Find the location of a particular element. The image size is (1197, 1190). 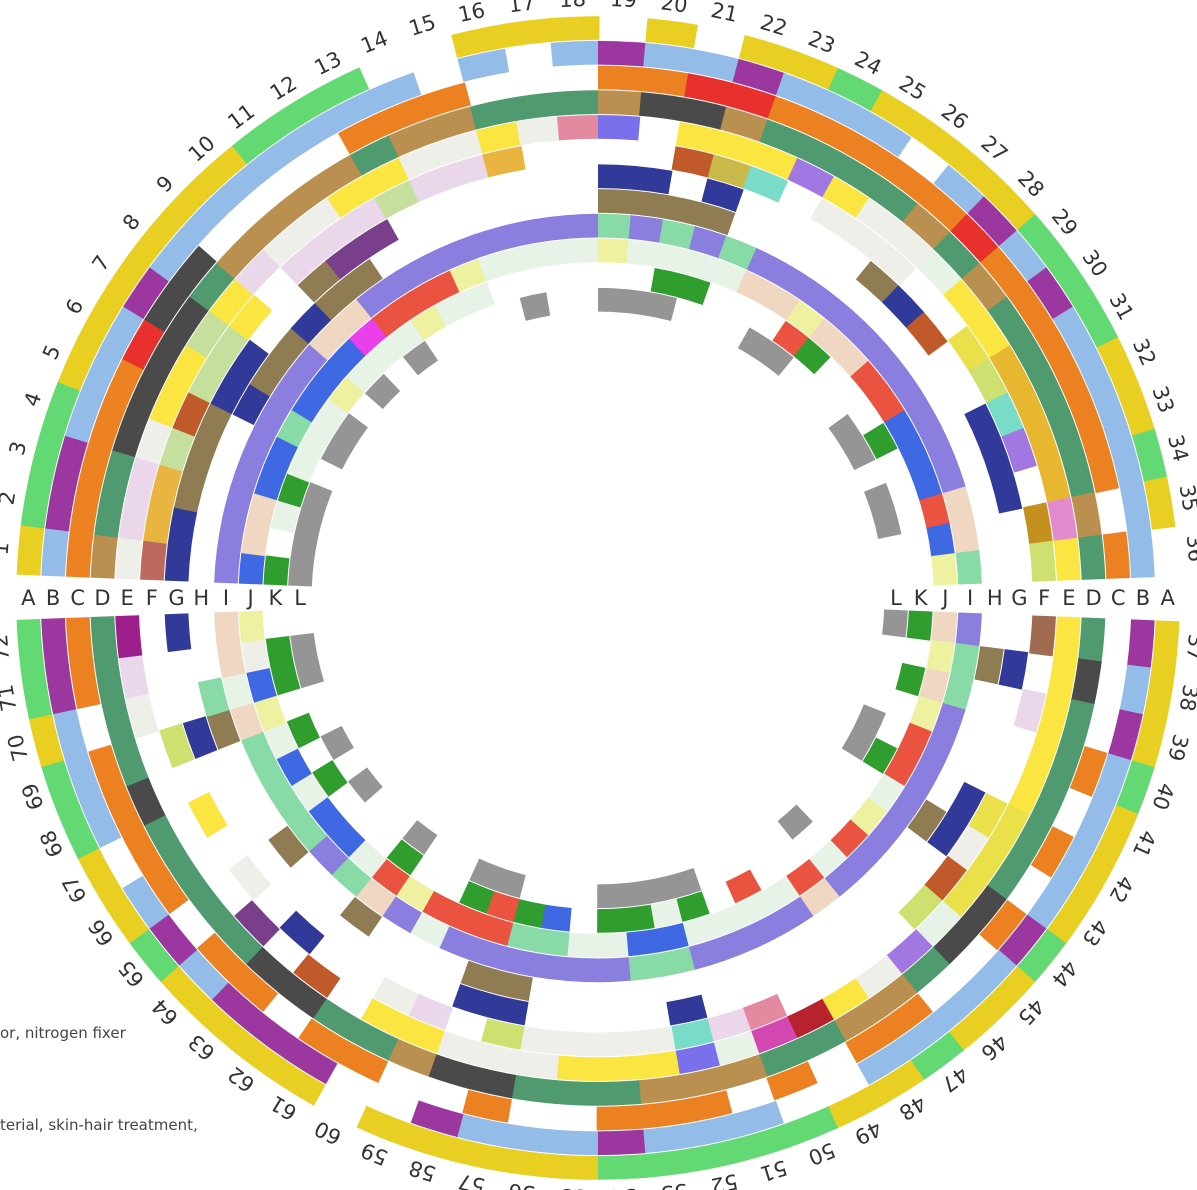

cell-55-J is located at coordinates (582, 945).